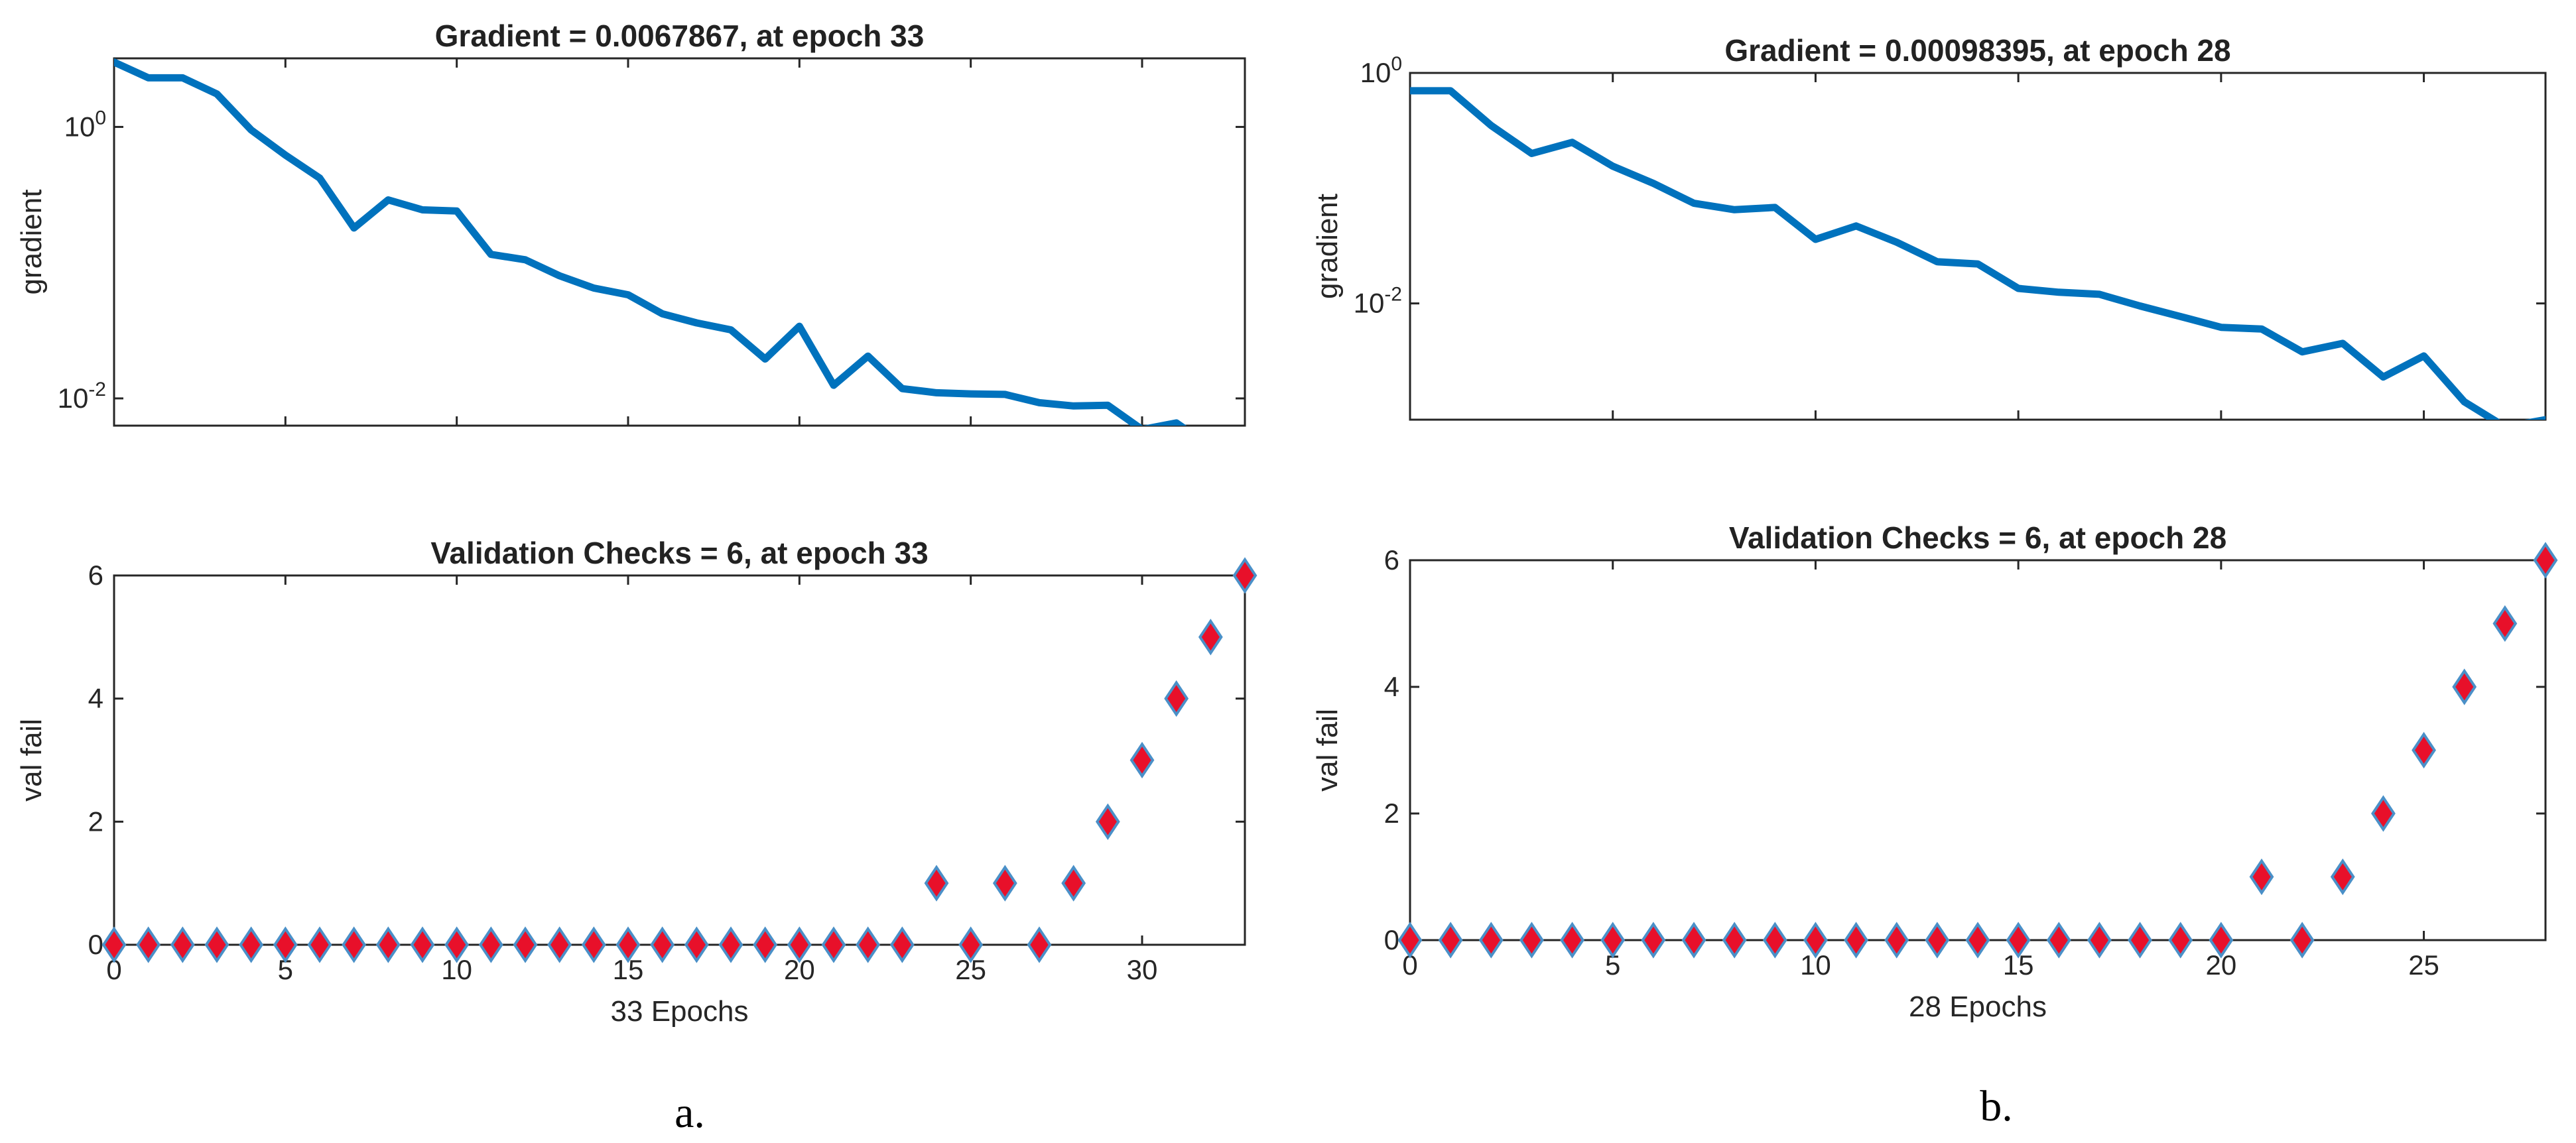 Image resolution: width=2576 pixels, height=1143 pixels. I want to click on chart-title: Validation Checks = 6, at epoch 28, so click(1978, 537).